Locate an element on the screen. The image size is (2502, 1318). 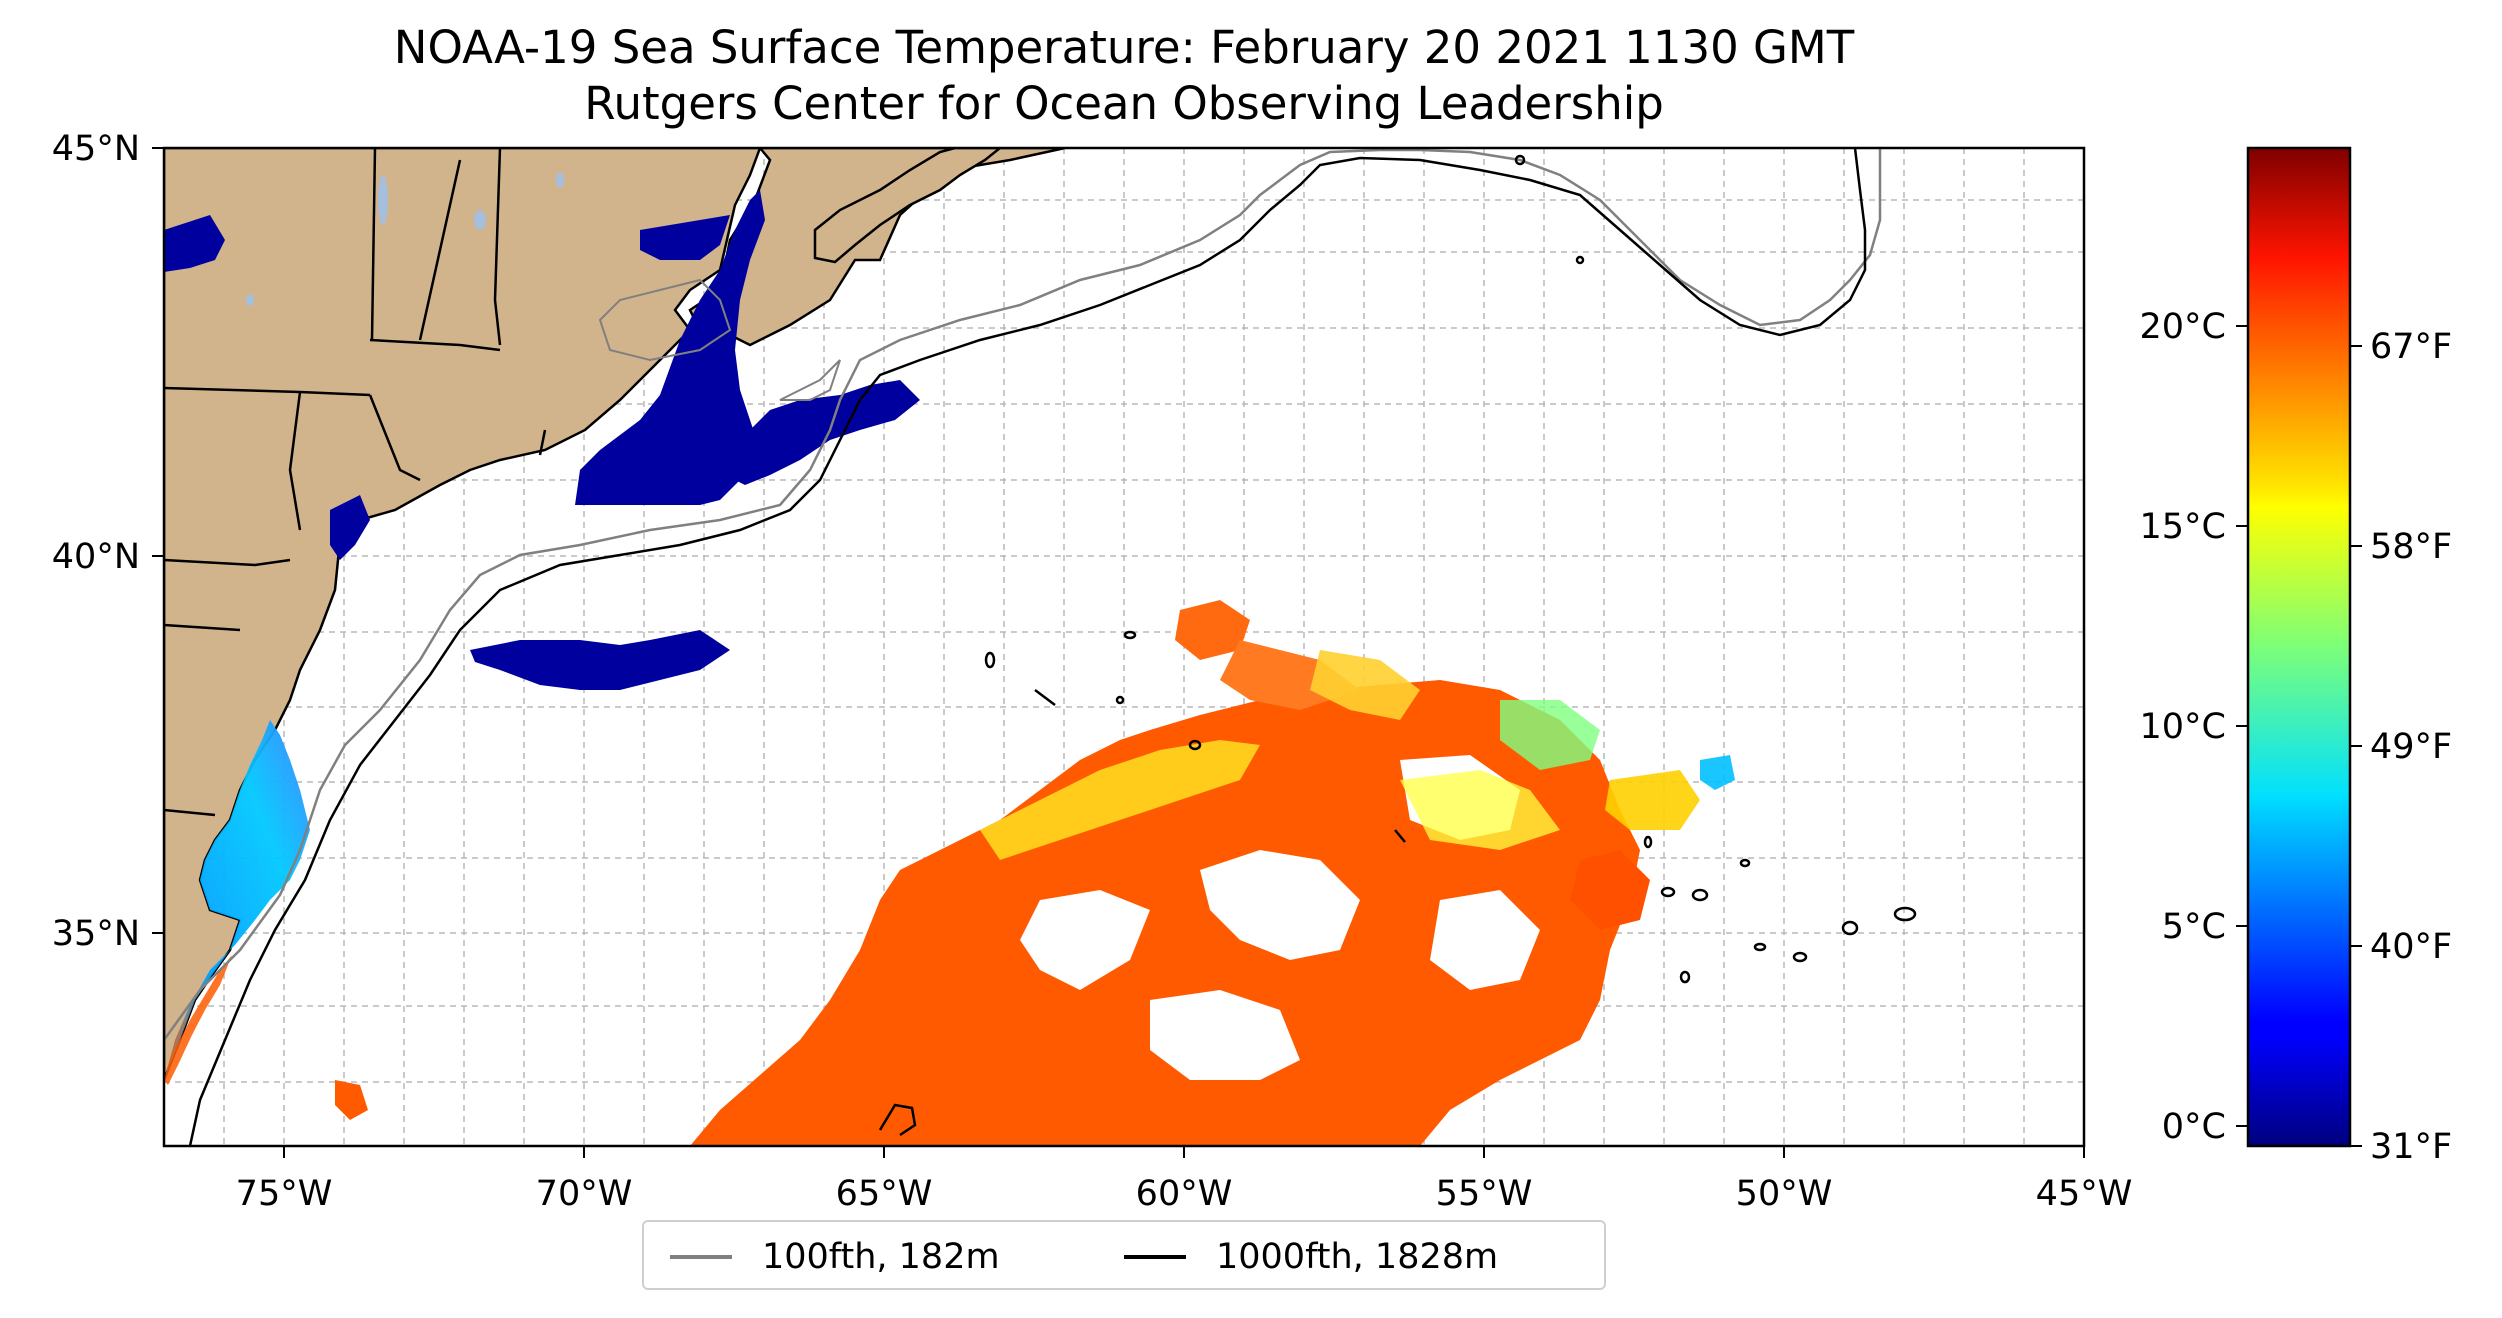
lon-tick-label: 65°W is located at coordinates (884, 1194).